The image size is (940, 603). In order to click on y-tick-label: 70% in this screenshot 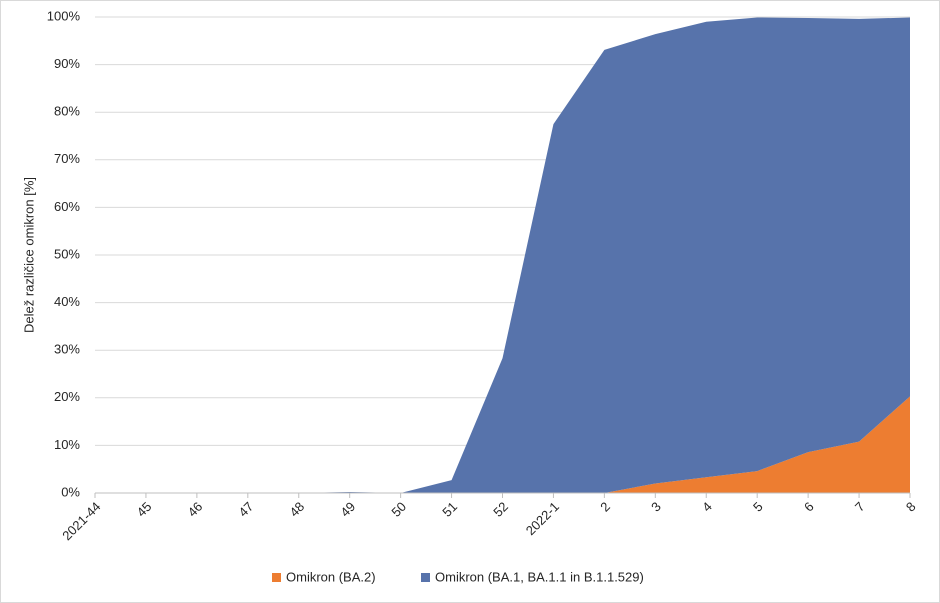, I will do `click(67, 158)`.